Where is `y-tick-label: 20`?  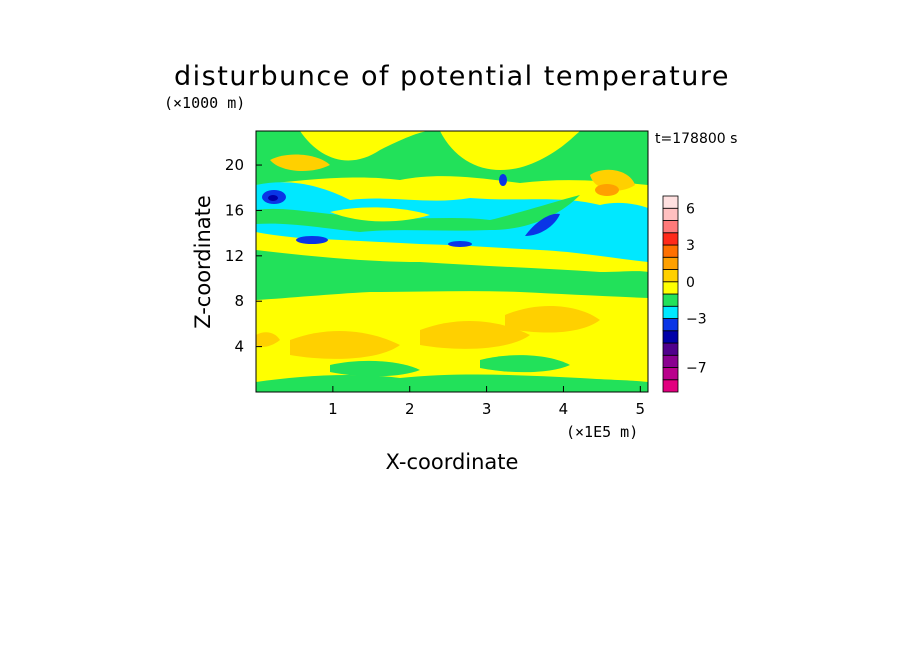
y-tick-label: 20 is located at coordinates (234, 165).